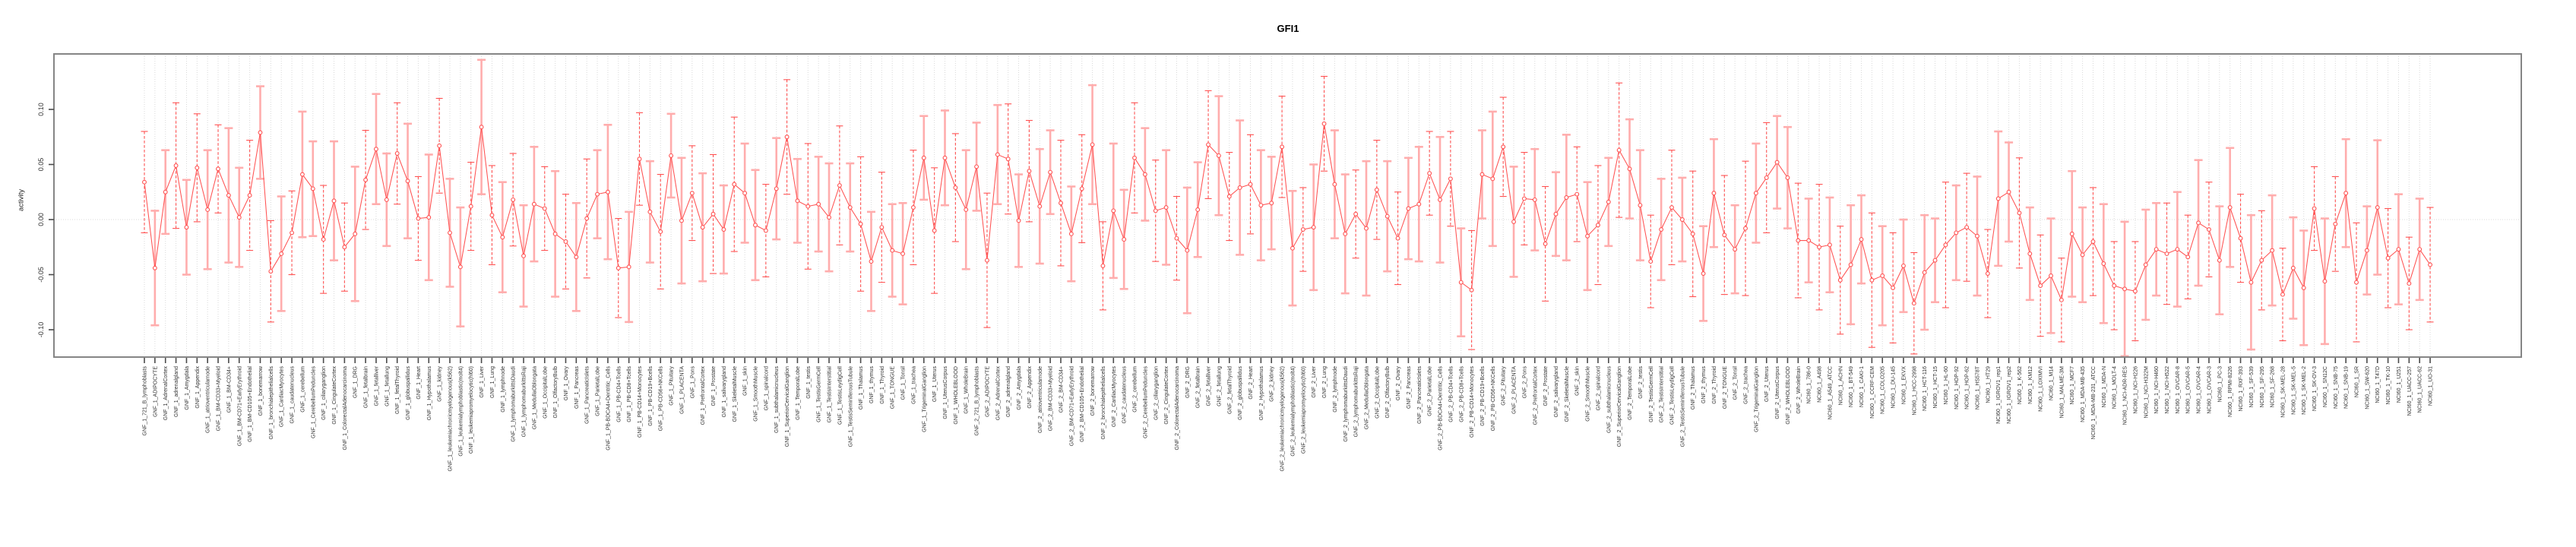  Describe the element at coordinates (2252, 387) in the screenshot. I see `x-tick-label: NCI60_1_SF-539` at that location.